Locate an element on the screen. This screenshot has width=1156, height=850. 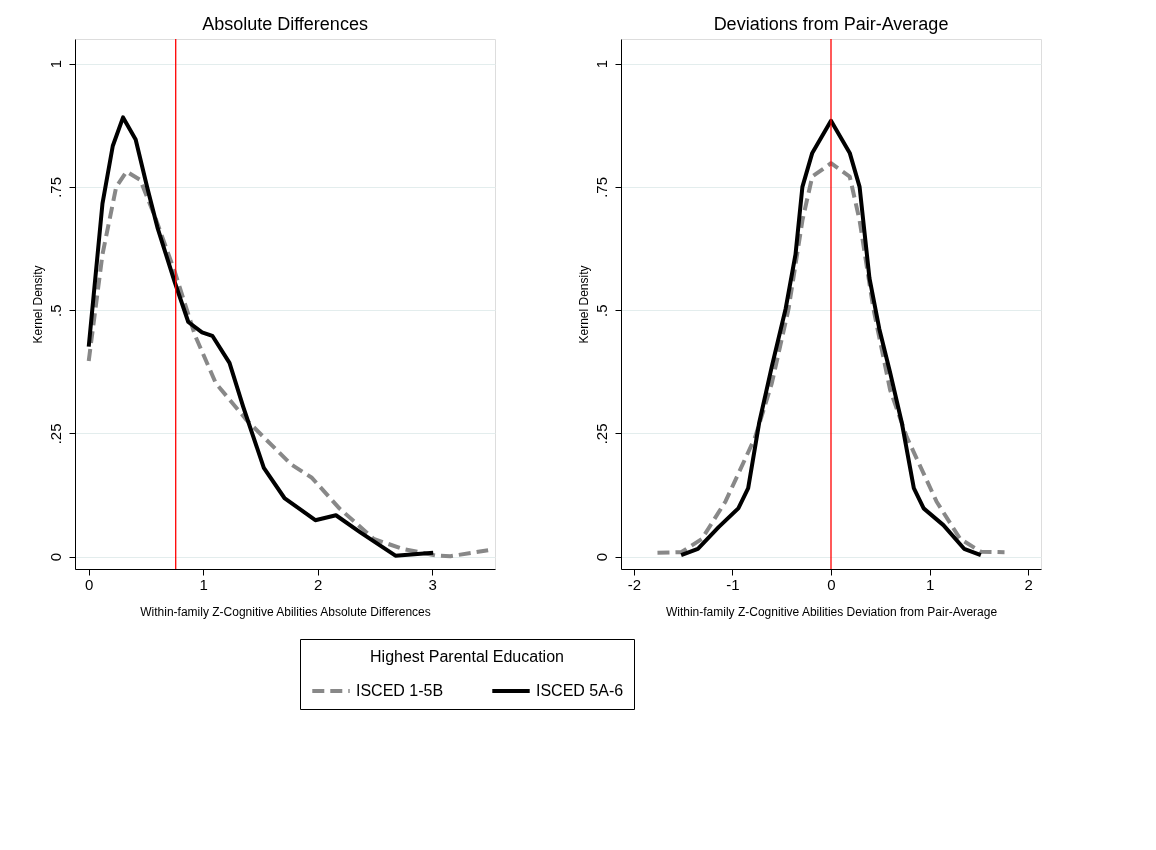
legend-label: ISCED 5A-6 is located at coordinates (580, 690).